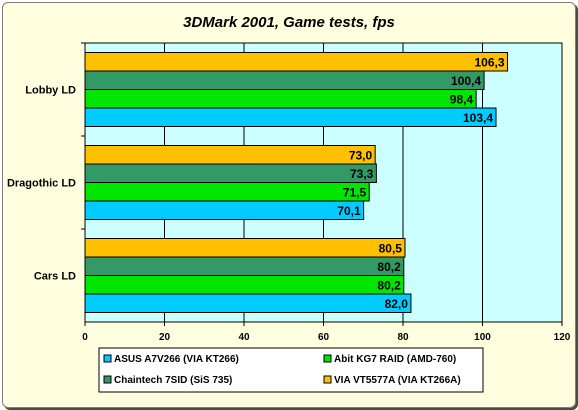 The height and width of the screenshot is (410, 578). I want to click on chart-title: 3DMark 2001, Game tests, fps, so click(289, 22).